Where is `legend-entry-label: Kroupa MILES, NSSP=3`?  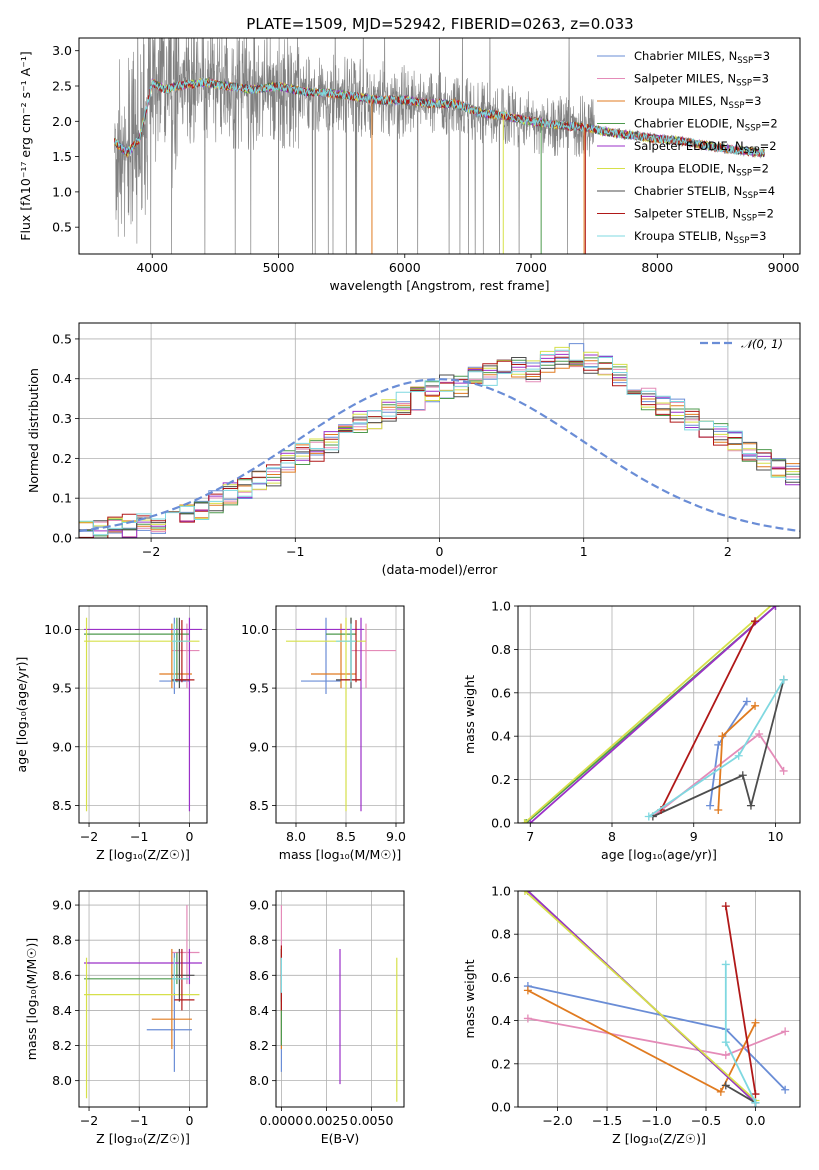
legend-entry-label: Kroupa MILES, NSSP=3 is located at coordinates (697, 102).